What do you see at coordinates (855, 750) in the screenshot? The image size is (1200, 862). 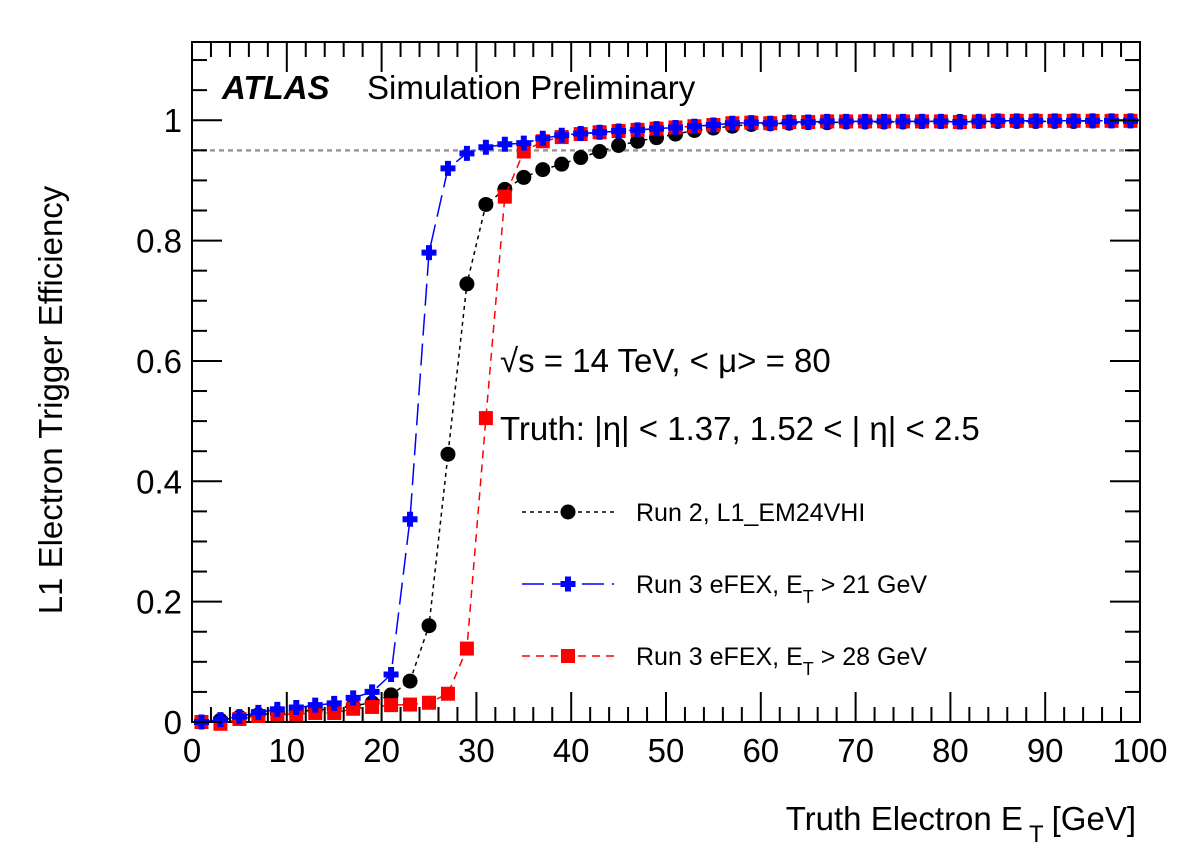 I see `x-tick-label: 70` at bounding box center [855, 750].